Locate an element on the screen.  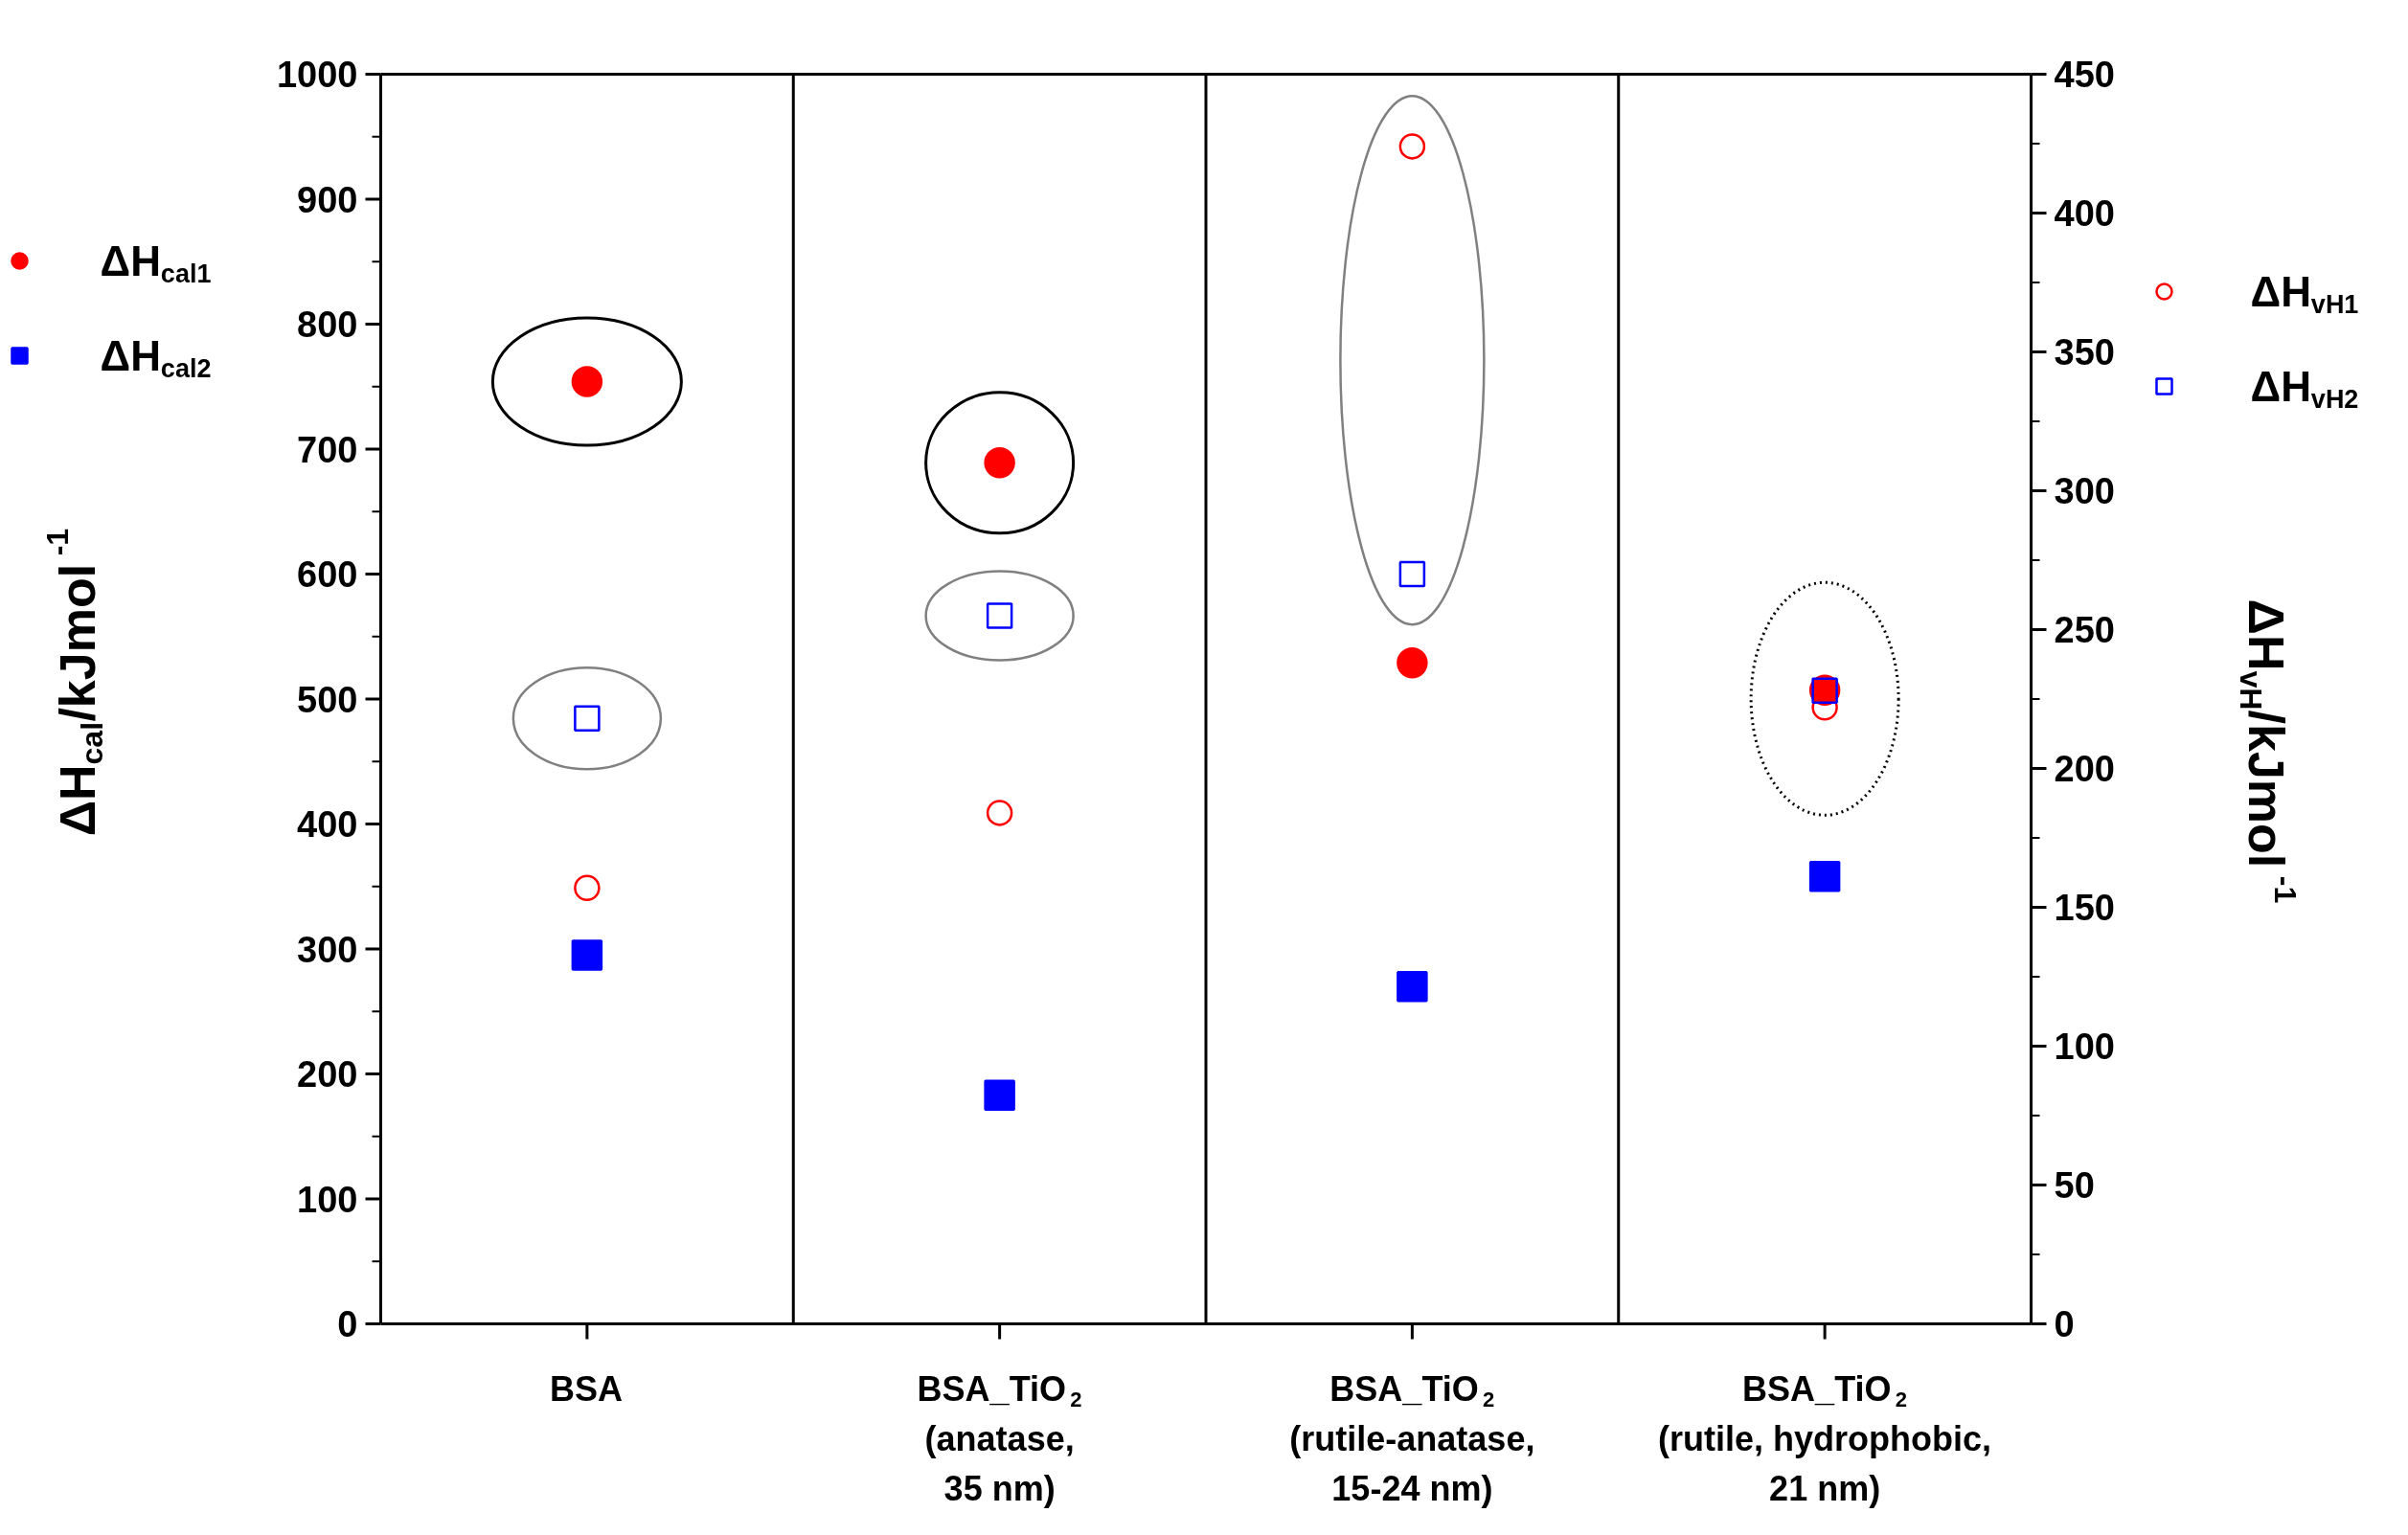
y-tick-label: 300 is located at coordinates (327, 949).